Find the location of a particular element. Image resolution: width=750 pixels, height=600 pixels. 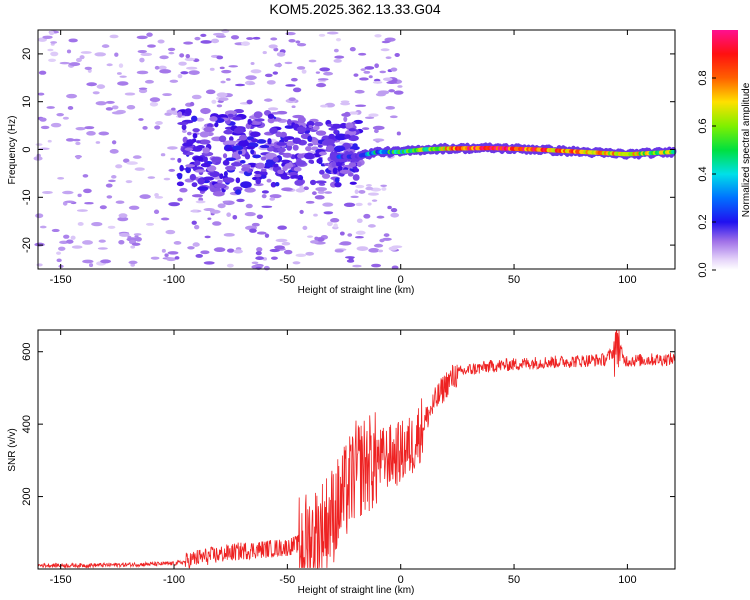

colorbar-gradient is located at coordinates (725, 150).